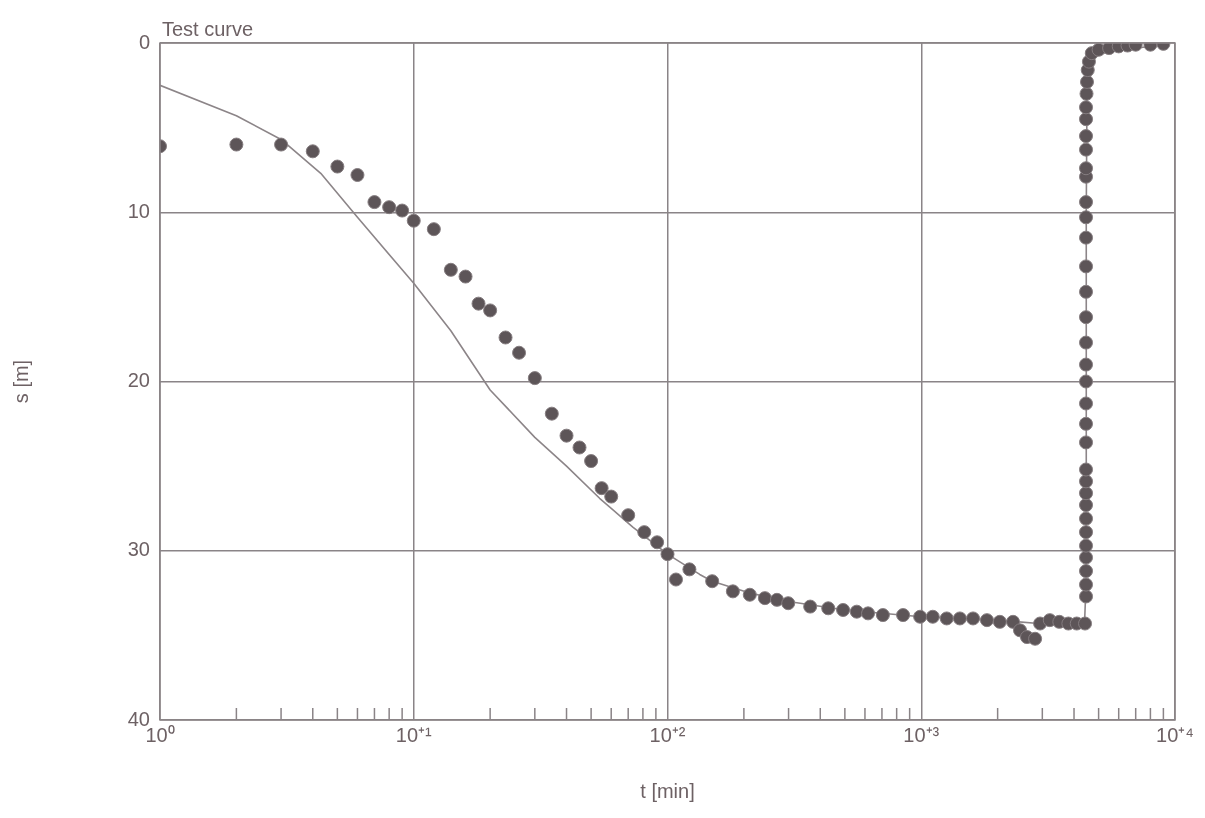  I want to click on y-tick-label: 20, so click(138, 380).